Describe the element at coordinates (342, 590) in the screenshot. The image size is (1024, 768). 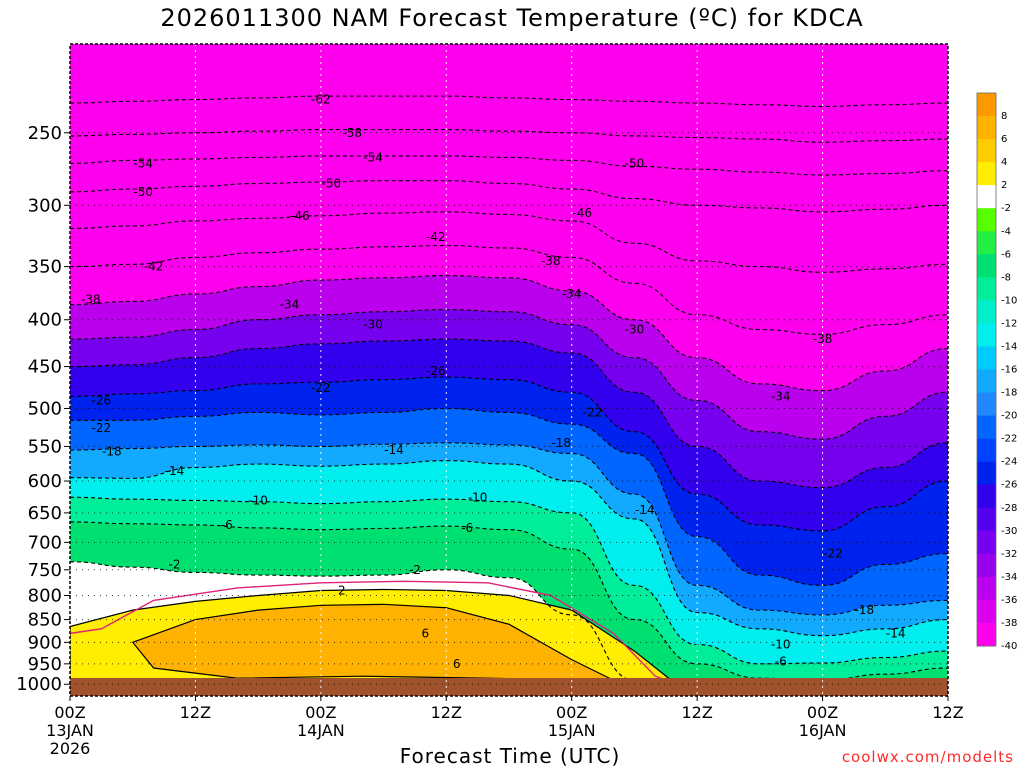
I see `contour-label: 2` at that location.